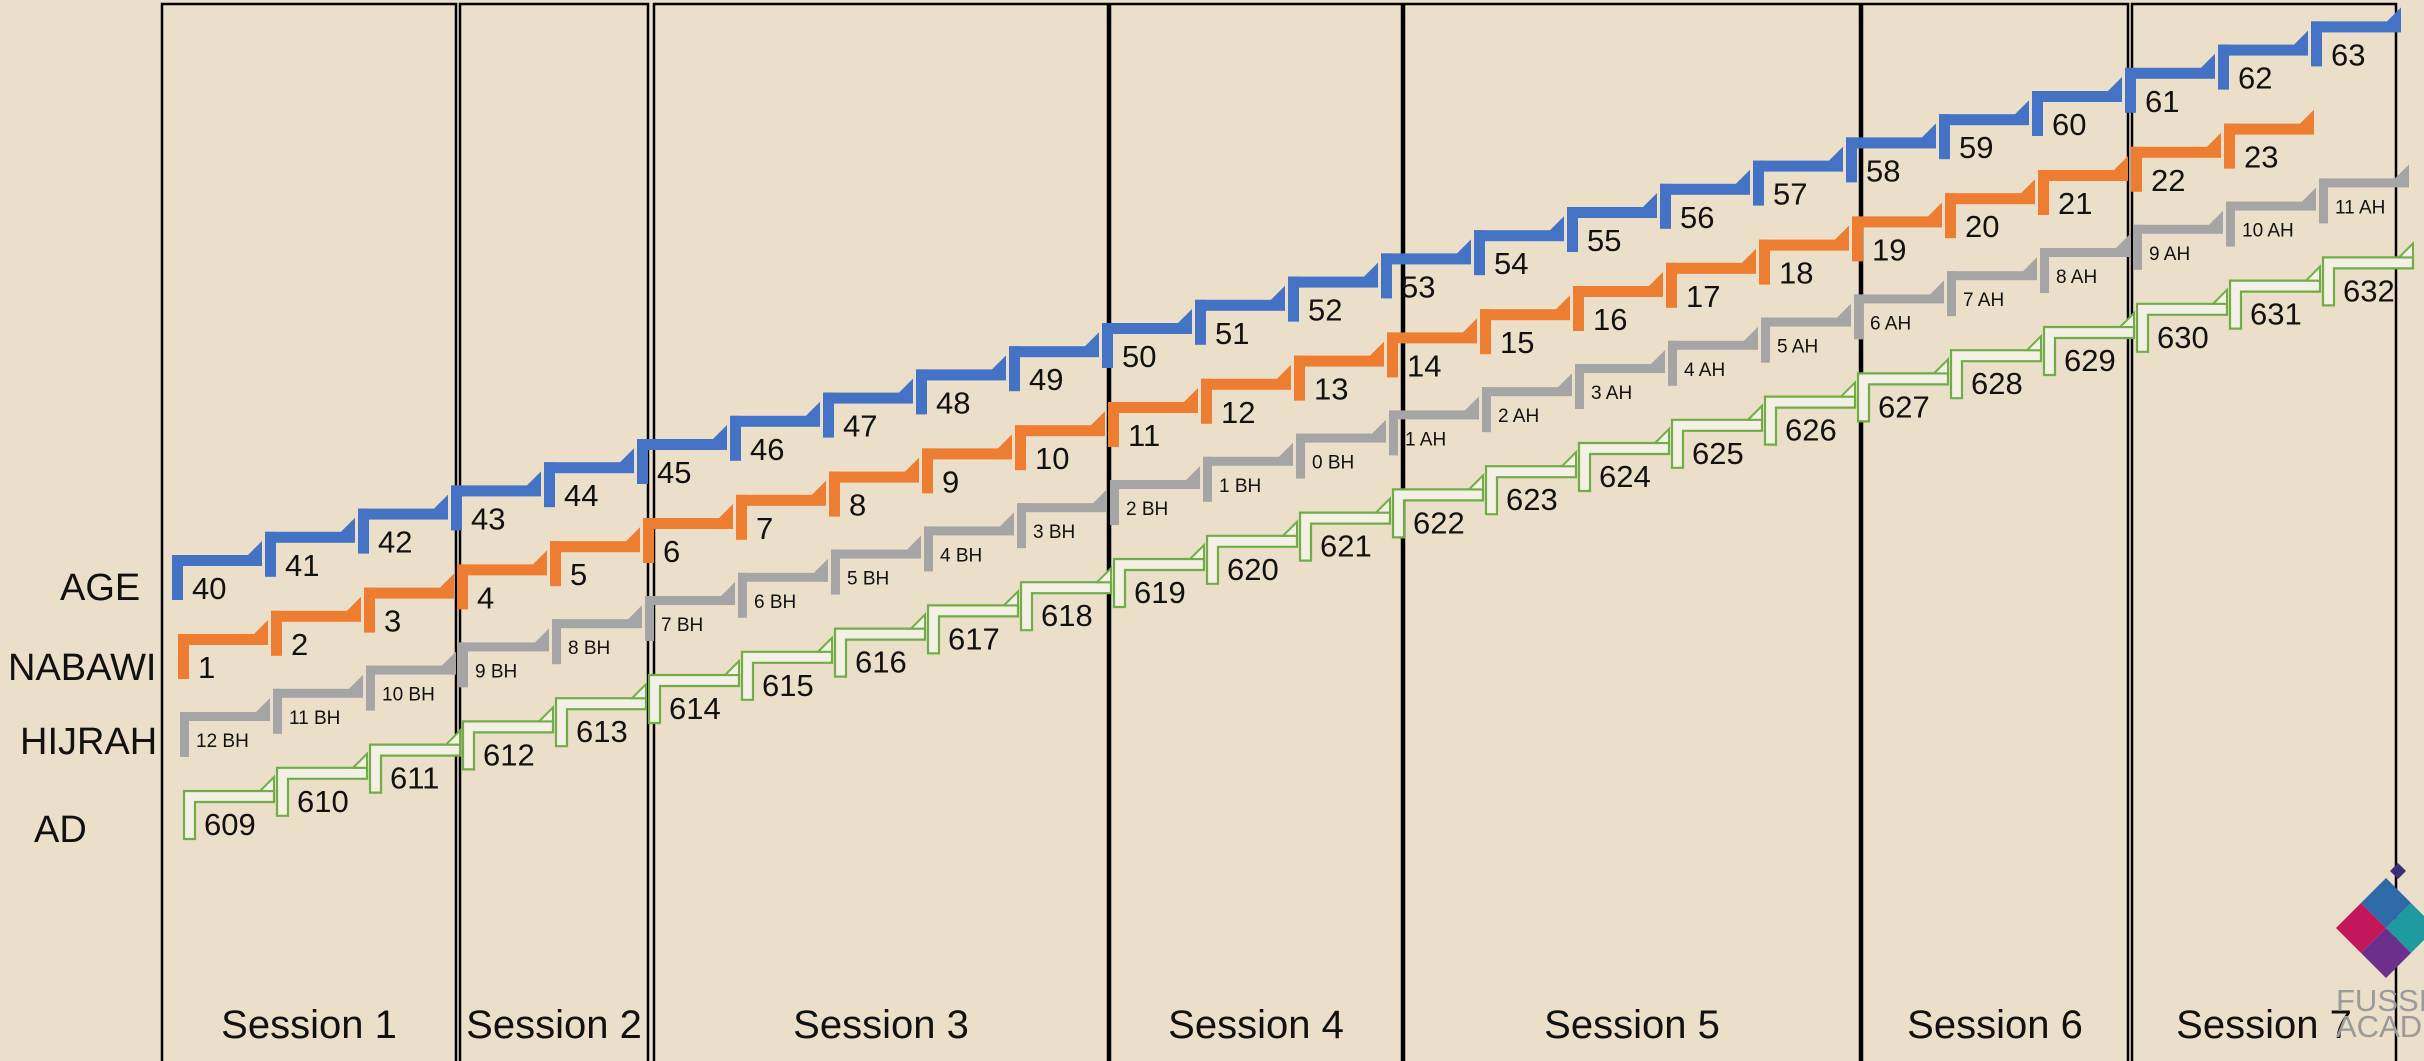  I want to click on age-step-13: 52, so click(1333, 295).